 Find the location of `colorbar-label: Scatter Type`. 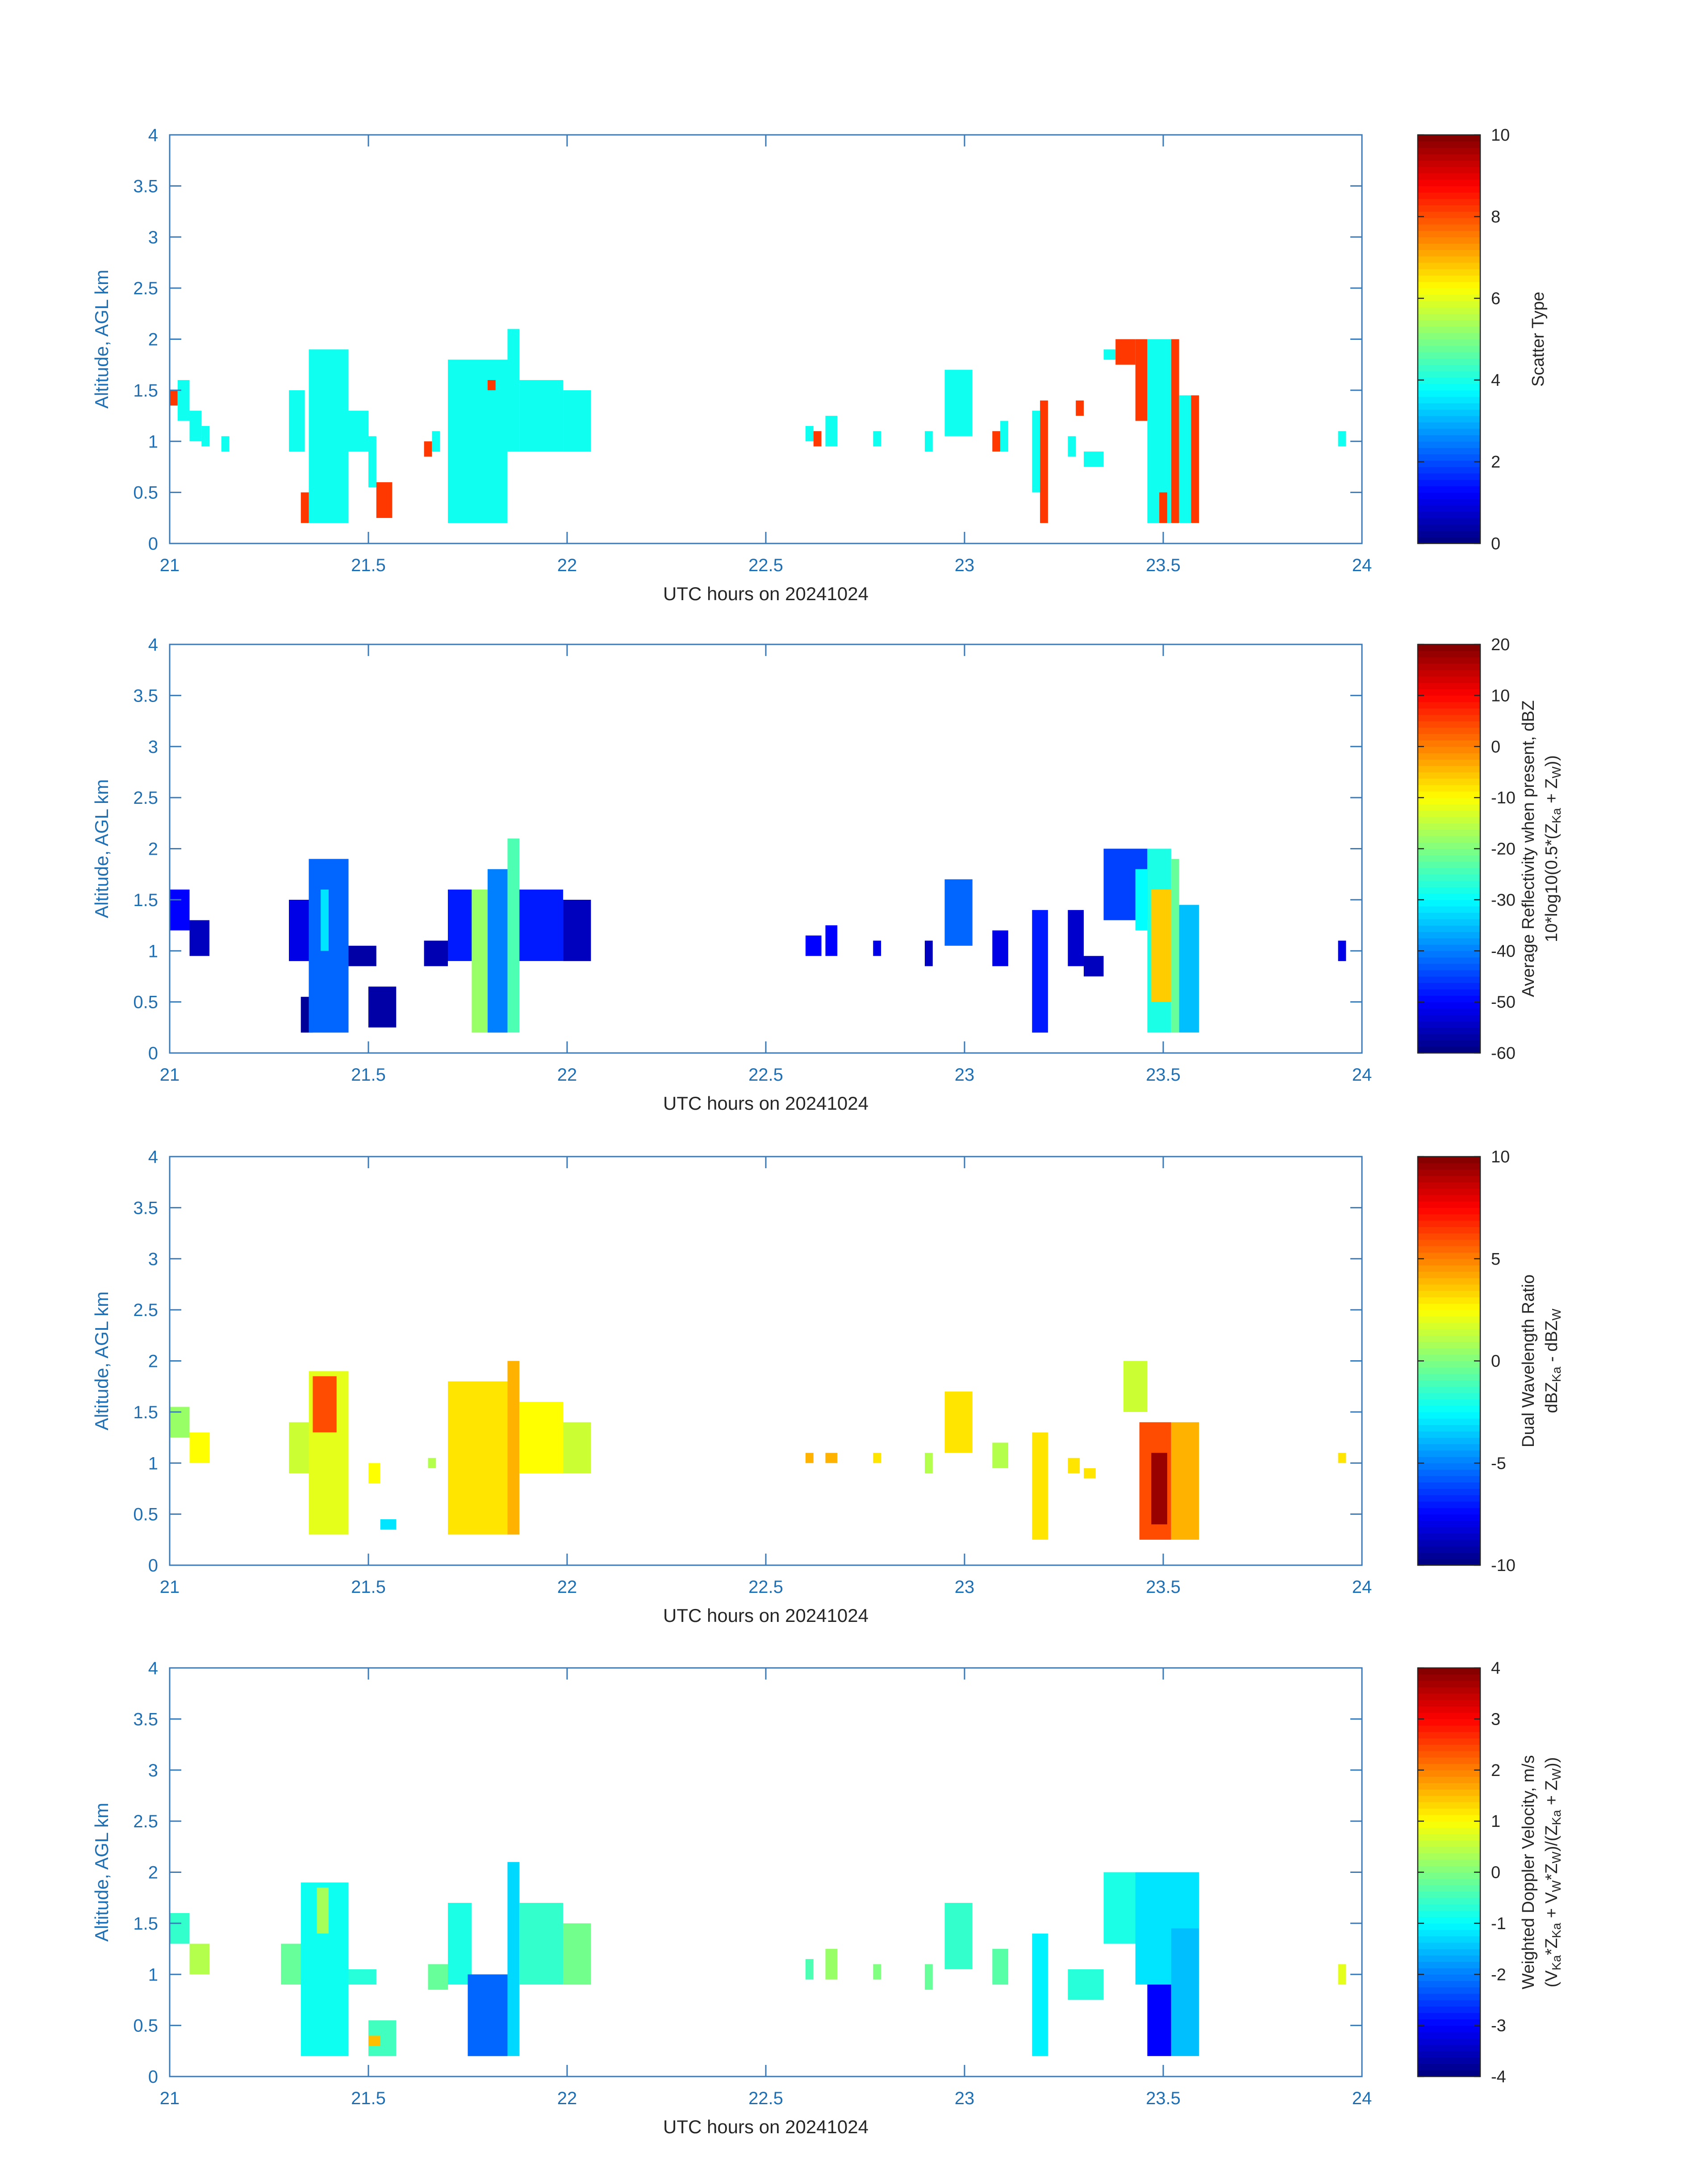

colorbar-label: Scatter Type is located at coordinates (1538, 339).